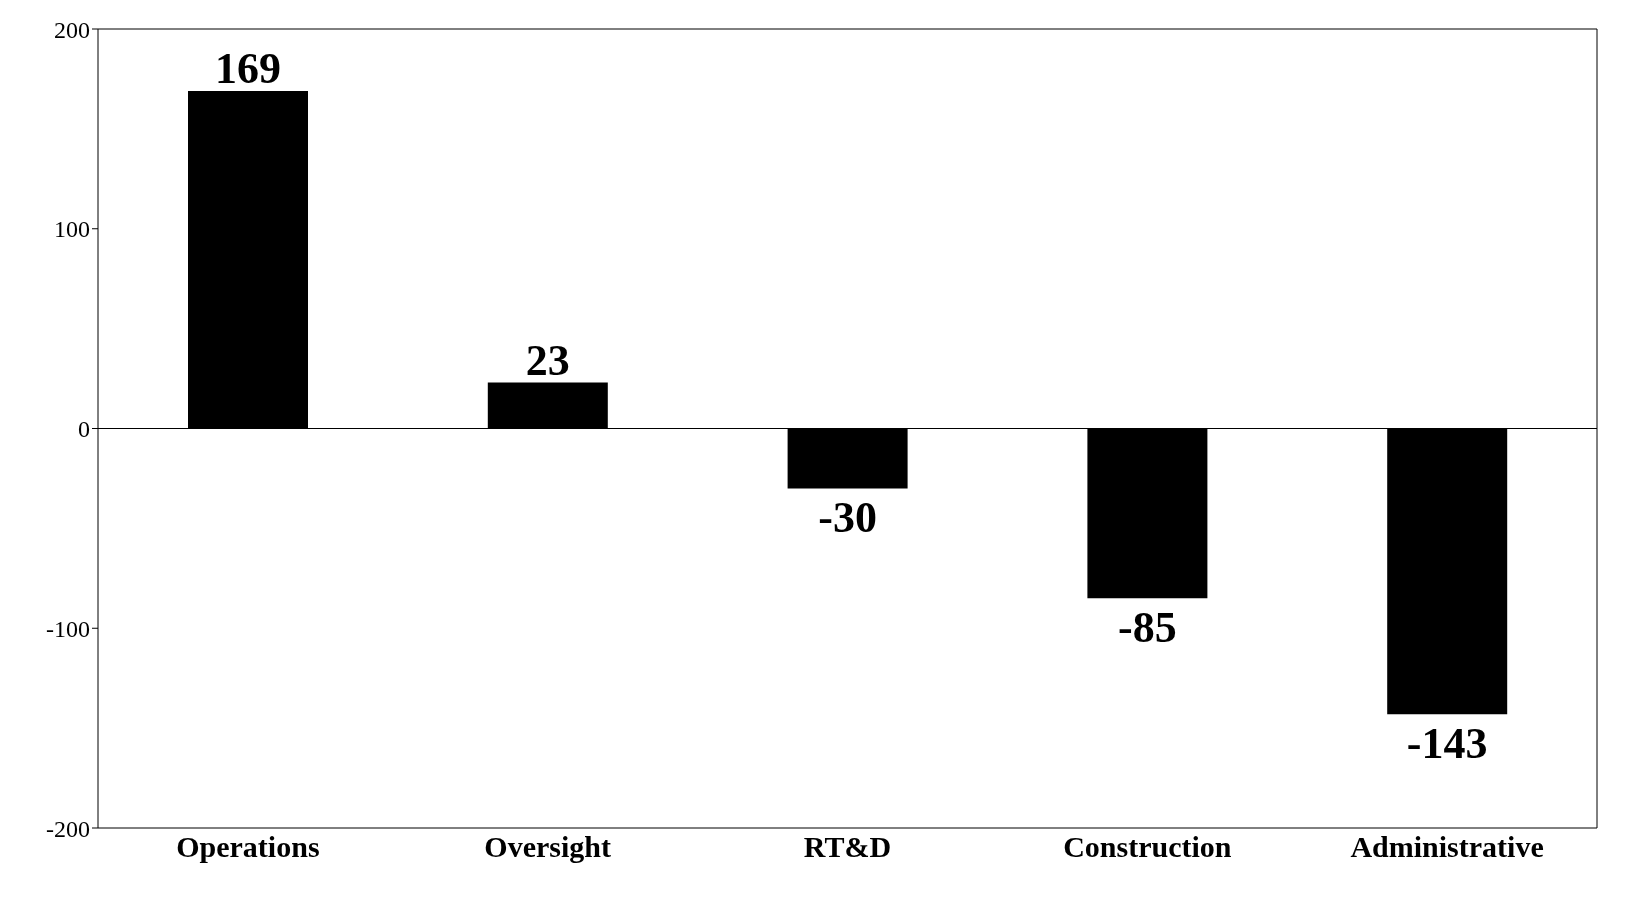 This screenshot has width=1634, height=897. What do you see at coordinates (248, 68) in the screenshot?
I see `data-label: 169` at bounding box center [248, 68].